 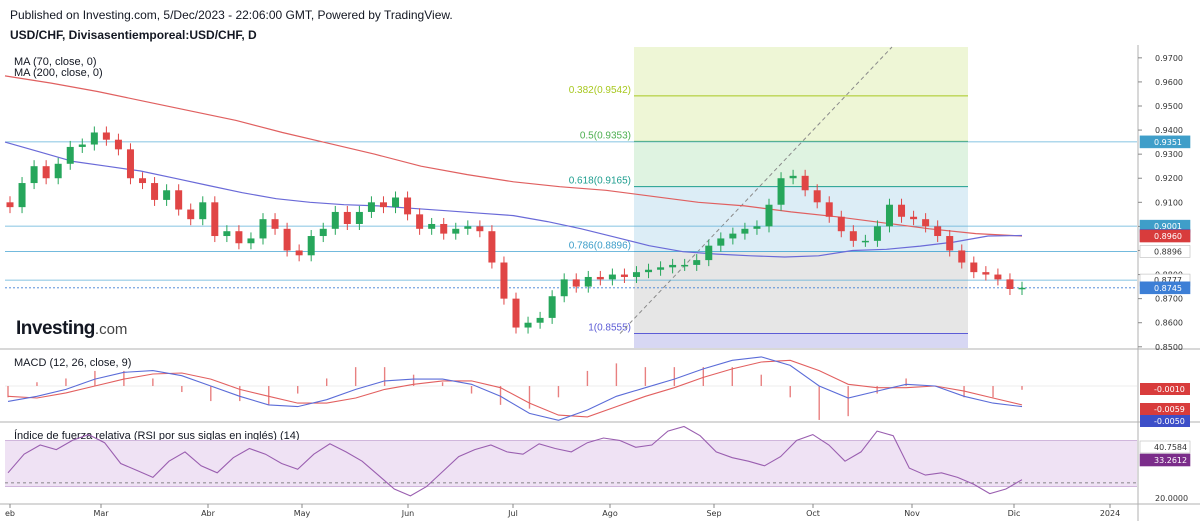 I want to click on price-badge-label: 0.8960, so click(x=1168, y=236).